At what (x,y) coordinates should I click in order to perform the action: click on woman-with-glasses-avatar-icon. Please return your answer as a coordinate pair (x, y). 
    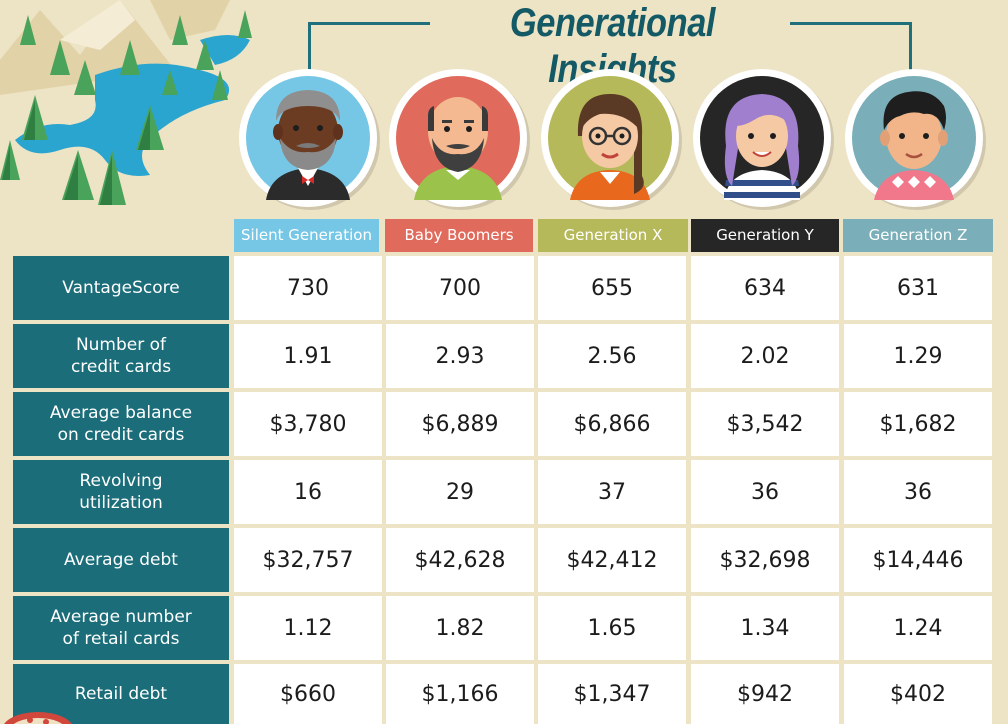
    Looking at the image, I should click on (610, 138).